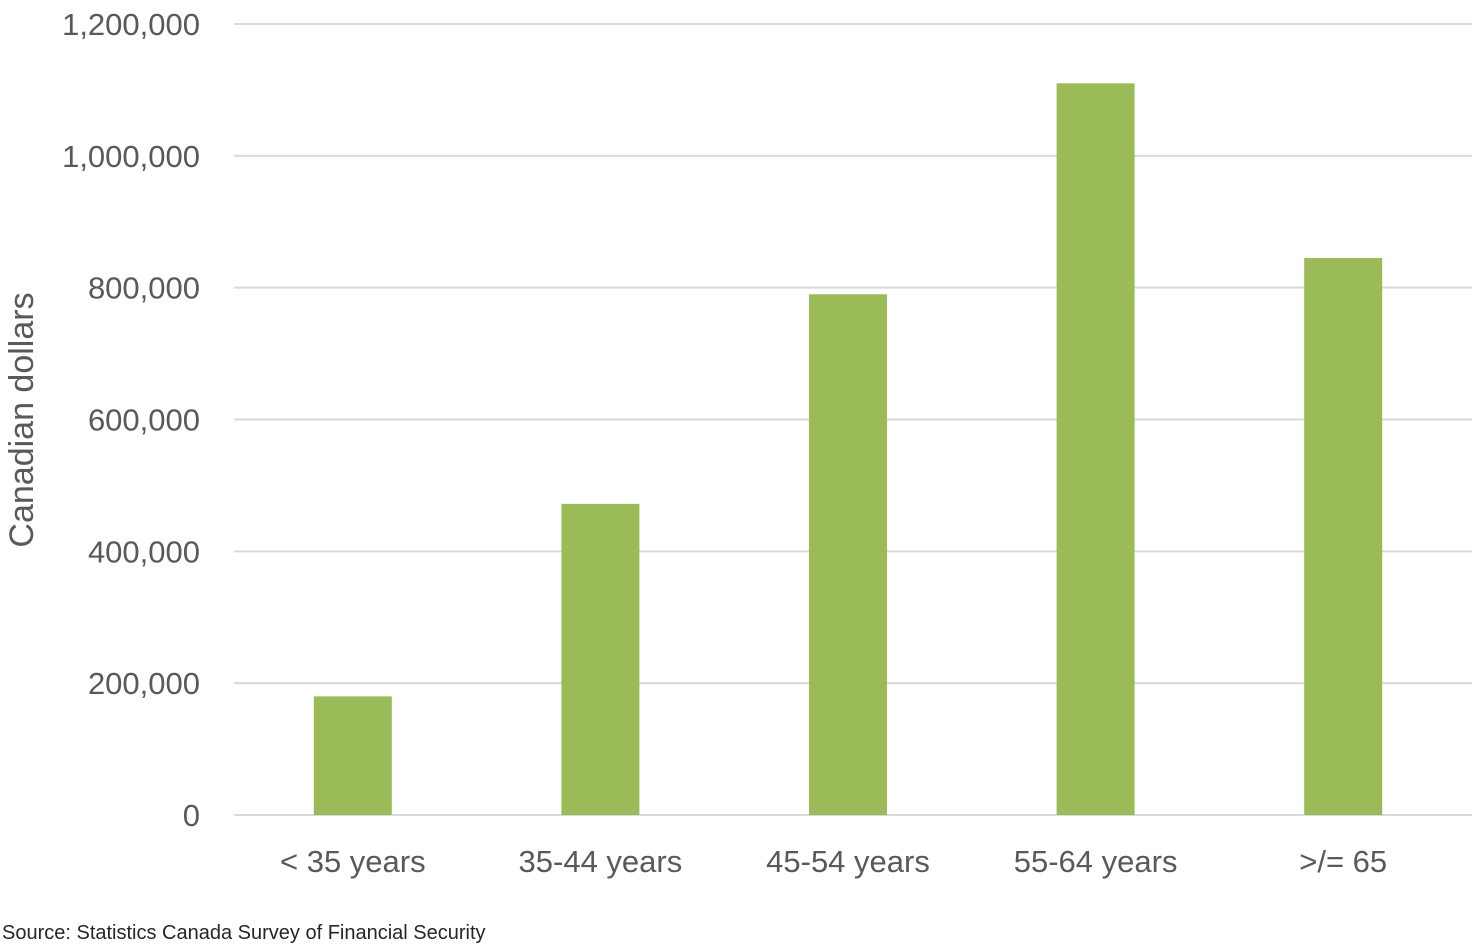 The image size is (1472, 948). Describe the element at coordinates (1096, 861) in the screenshot. I see `x-tick-label: 55-64 years` at that location.